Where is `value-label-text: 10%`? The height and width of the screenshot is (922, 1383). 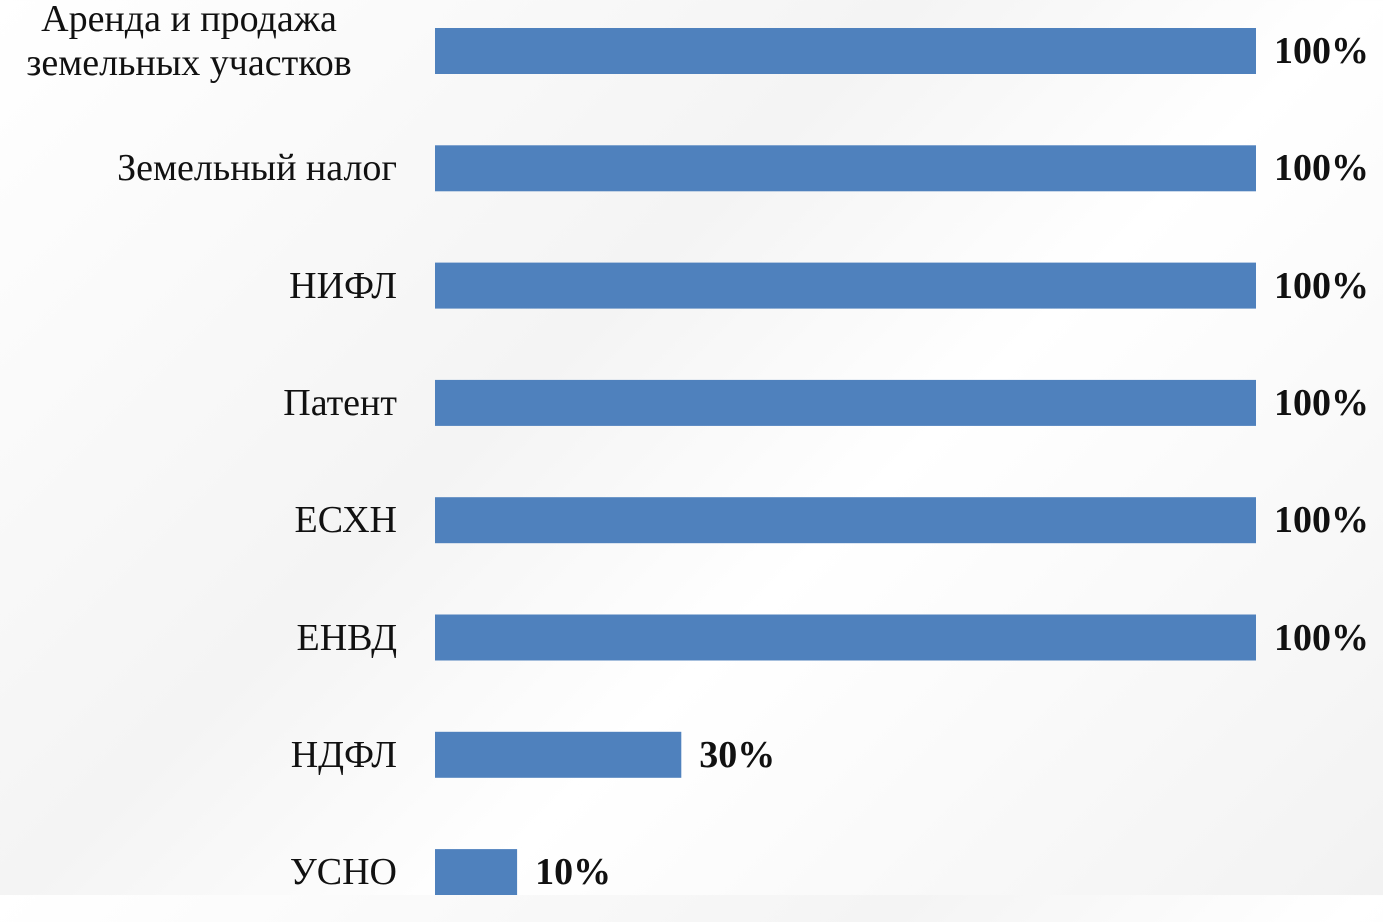
value-label-text: 10% is located at coordinates (573, 872).